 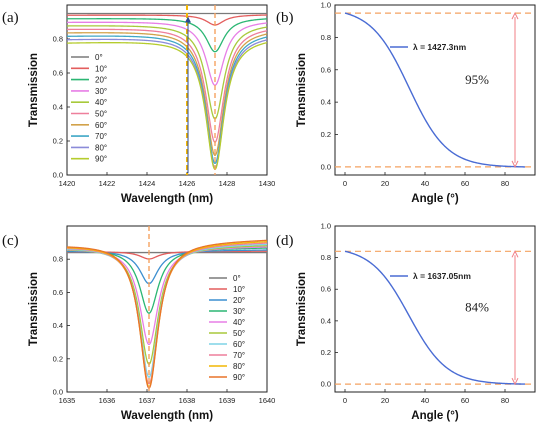 I want to click on legend-label: λ = 1637.05nm, so click(x=442, y=276).